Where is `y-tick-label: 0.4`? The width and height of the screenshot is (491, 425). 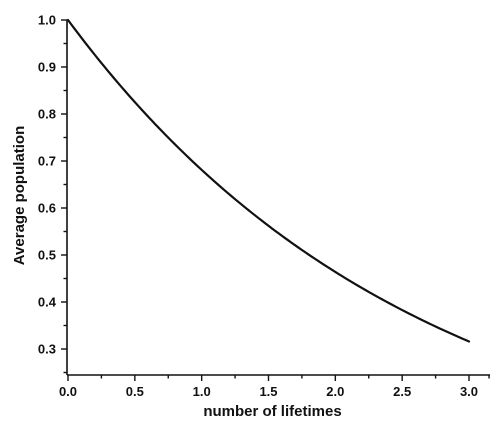
y-tick-label: 0.4 is located at coordinates (47, 302).